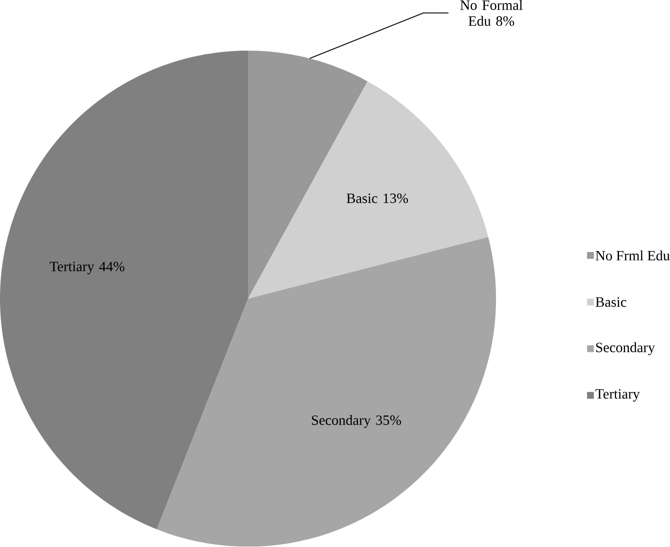 The image size is (670, 547). Describe the element at coordinates (611, 302) in the screenshot. I see `legend-label: Basic` at that location.